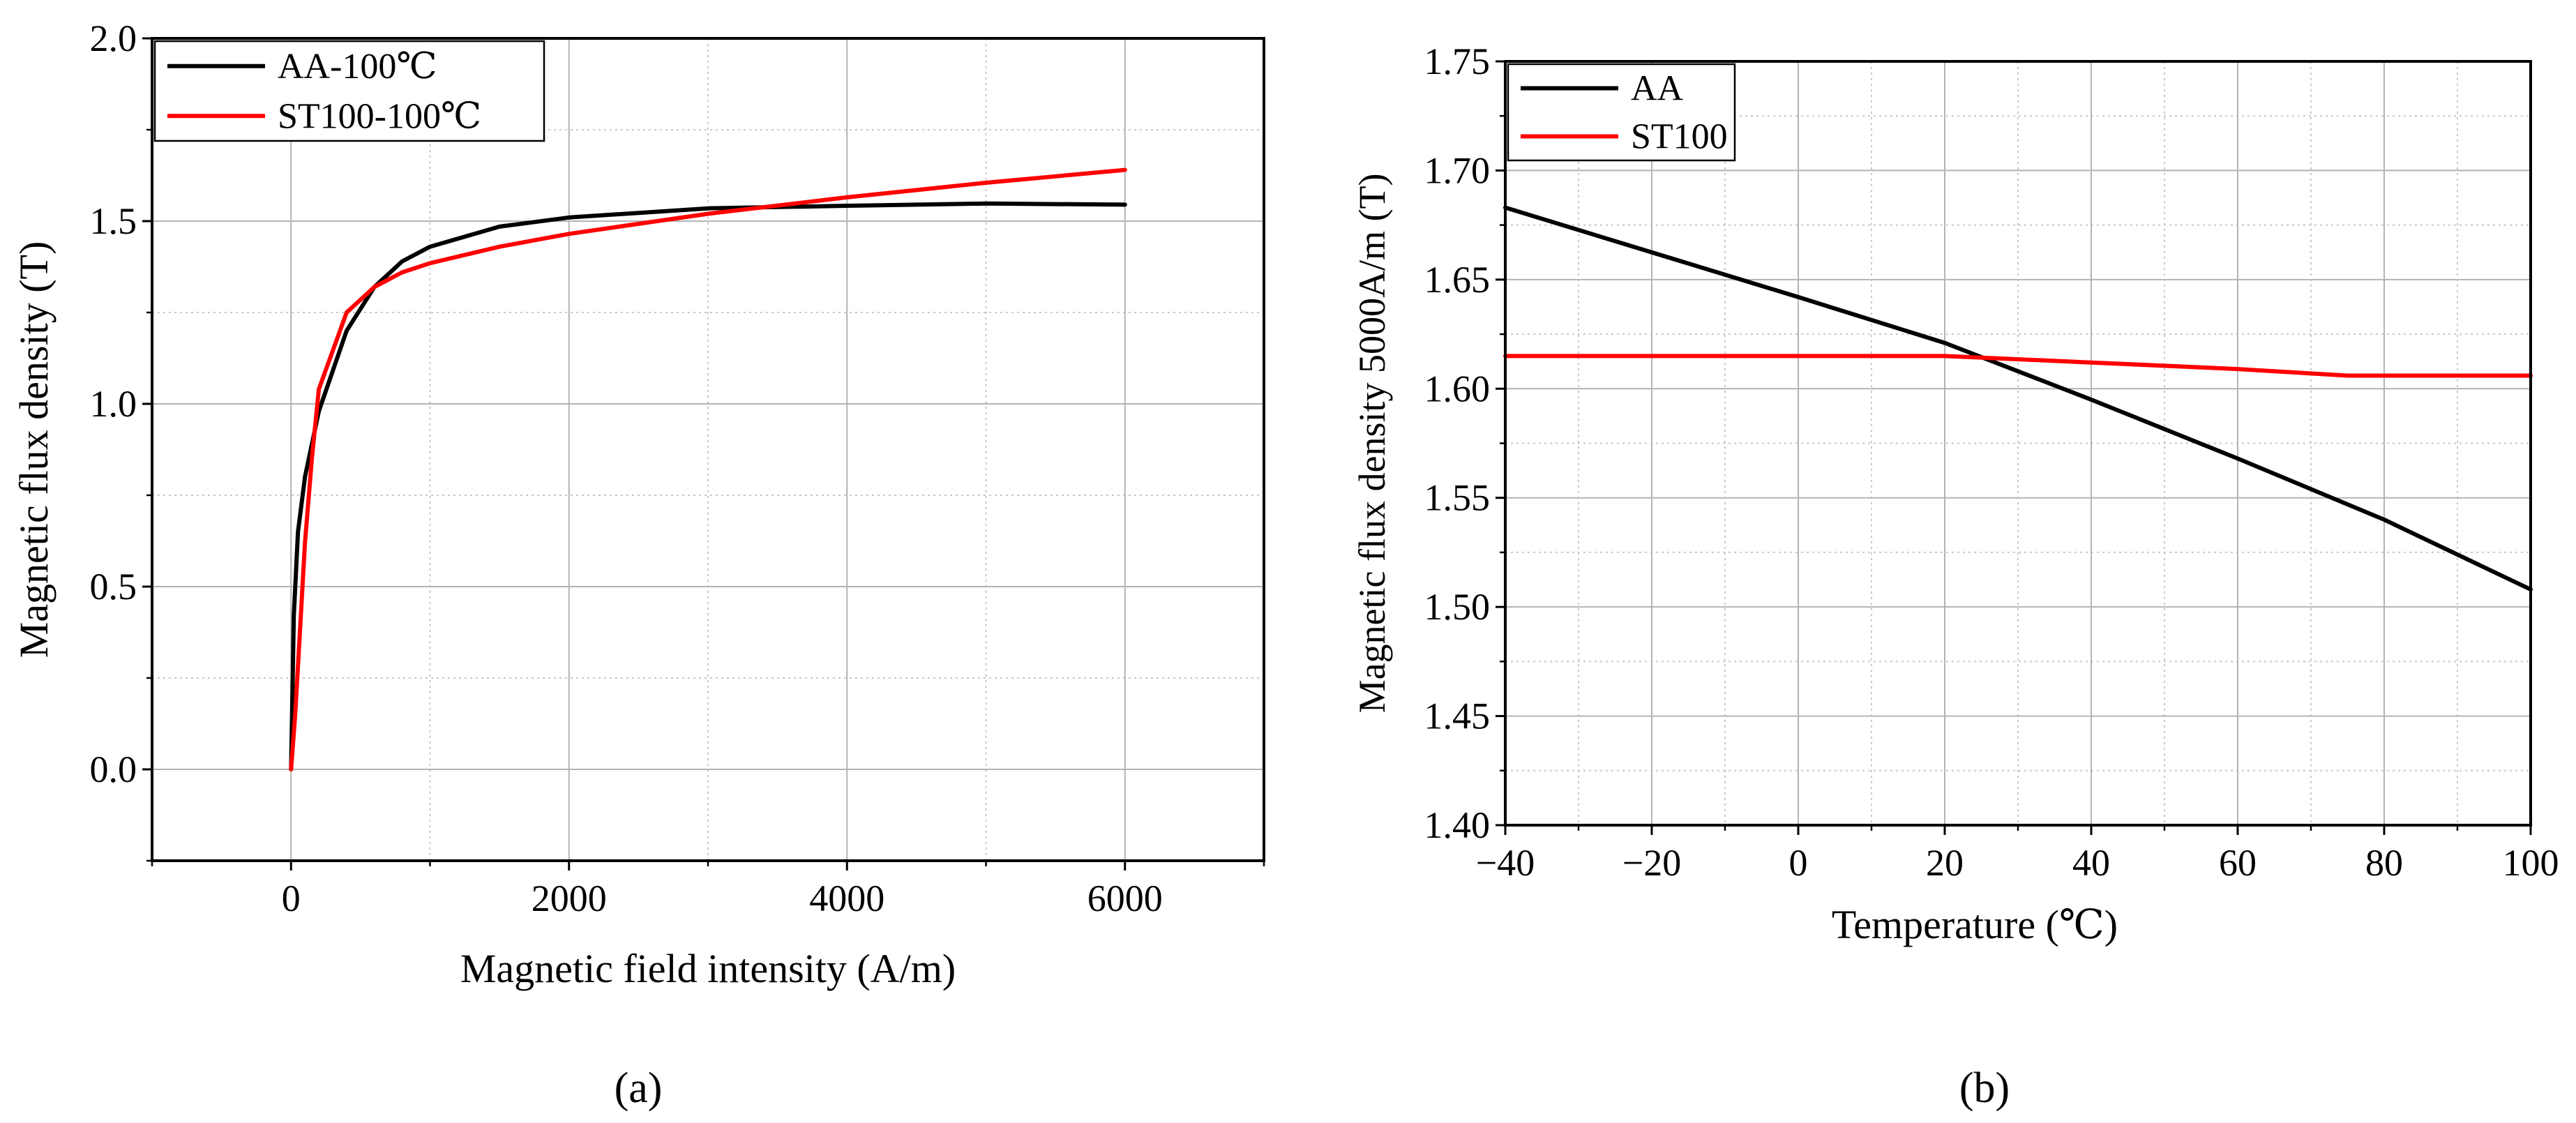 The height and width of the screenshot is (1123, 2576). I want to click on legend-label-0: AA, so click(1657, 89).